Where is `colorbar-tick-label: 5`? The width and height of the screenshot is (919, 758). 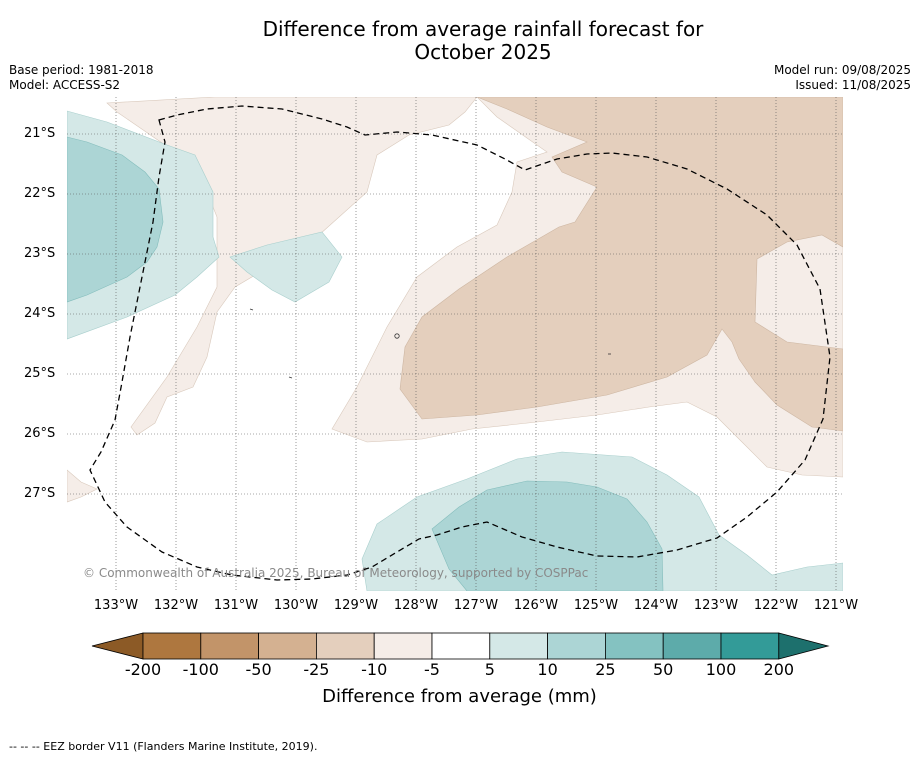
colorbar-tick-label: 5 is located at coordinates (489, 669).